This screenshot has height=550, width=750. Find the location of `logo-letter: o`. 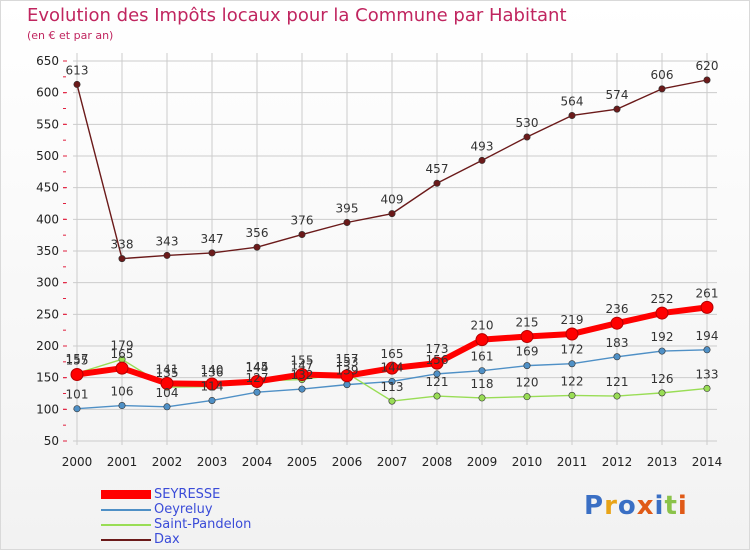

logo-letter: o is located at coordinates (627, 506).